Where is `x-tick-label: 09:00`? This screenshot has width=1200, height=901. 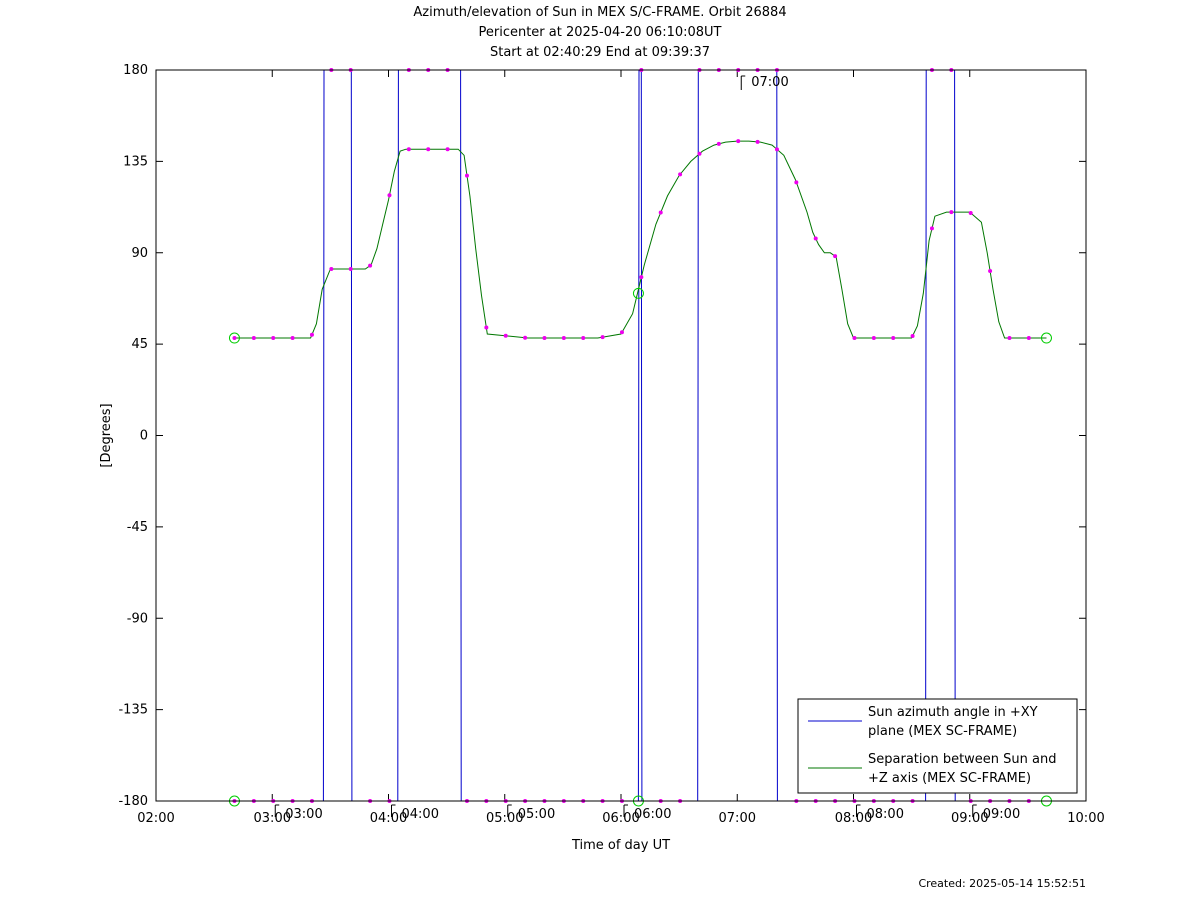
x-tick-label: 09:00 is located at coordinates (969, 818).